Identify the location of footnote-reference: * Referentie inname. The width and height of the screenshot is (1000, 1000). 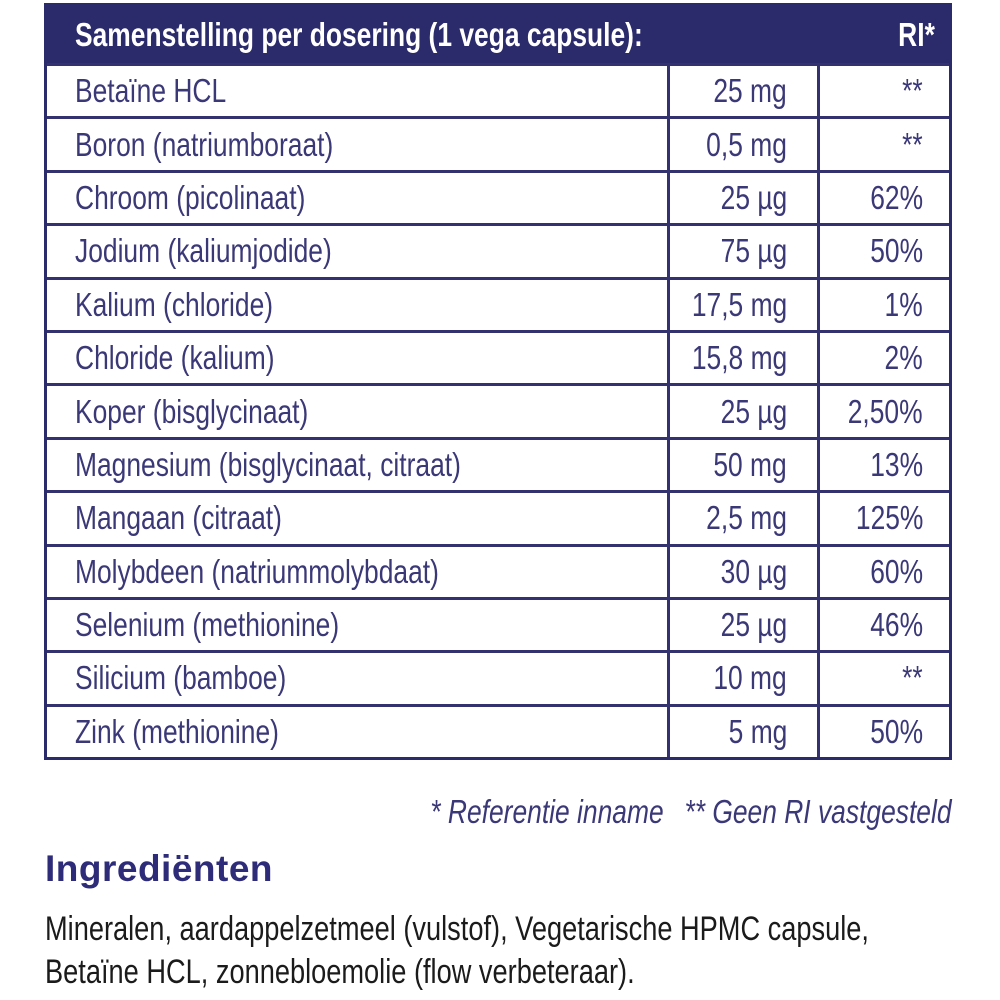
(547, 811).